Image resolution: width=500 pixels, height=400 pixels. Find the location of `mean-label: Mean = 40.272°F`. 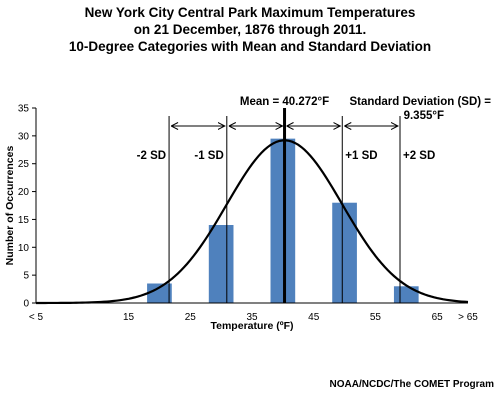

mean-label: Mean = 40.272°F is located at coordinates (284, 102).